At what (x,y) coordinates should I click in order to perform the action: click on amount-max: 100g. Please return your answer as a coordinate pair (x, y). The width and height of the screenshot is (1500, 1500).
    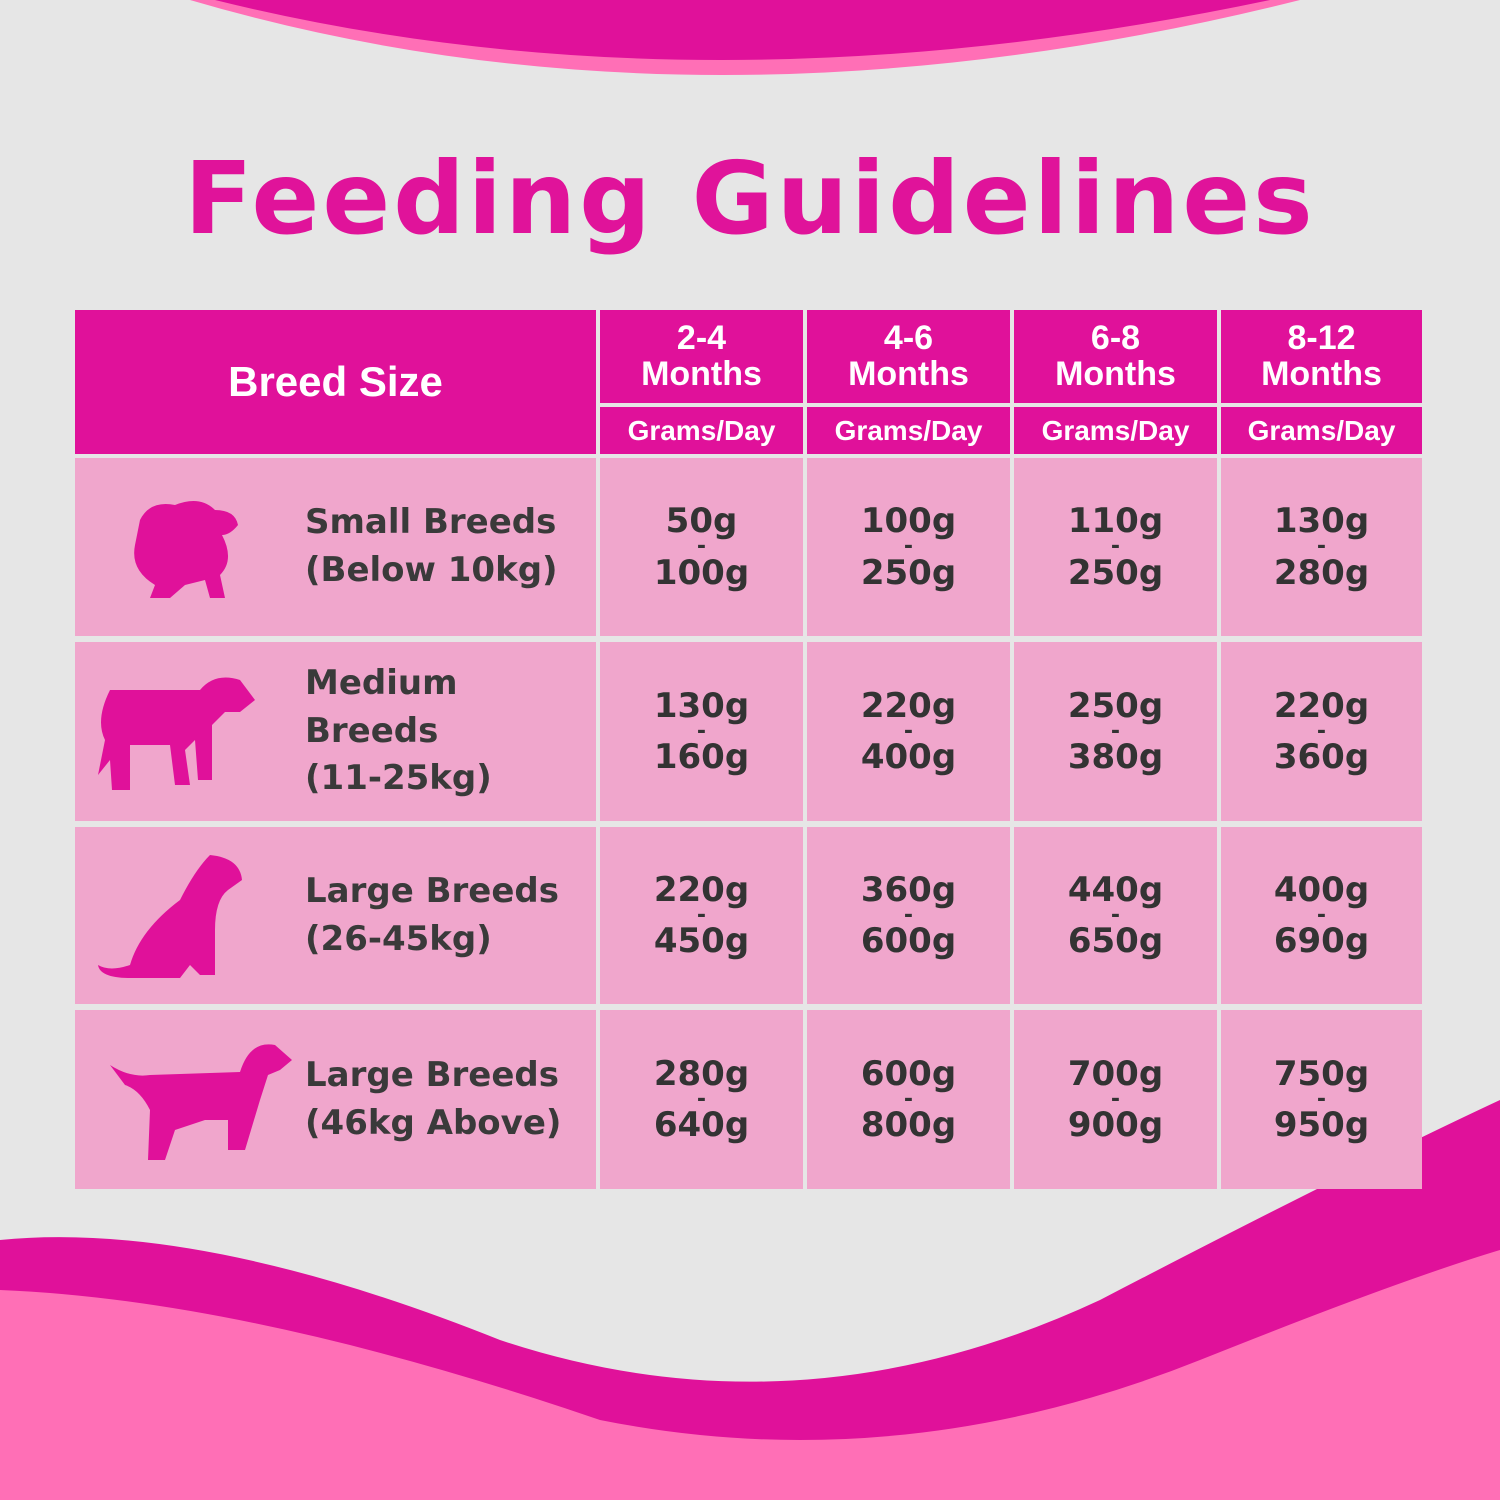
    Looking at the image, I should click on (701, 572).